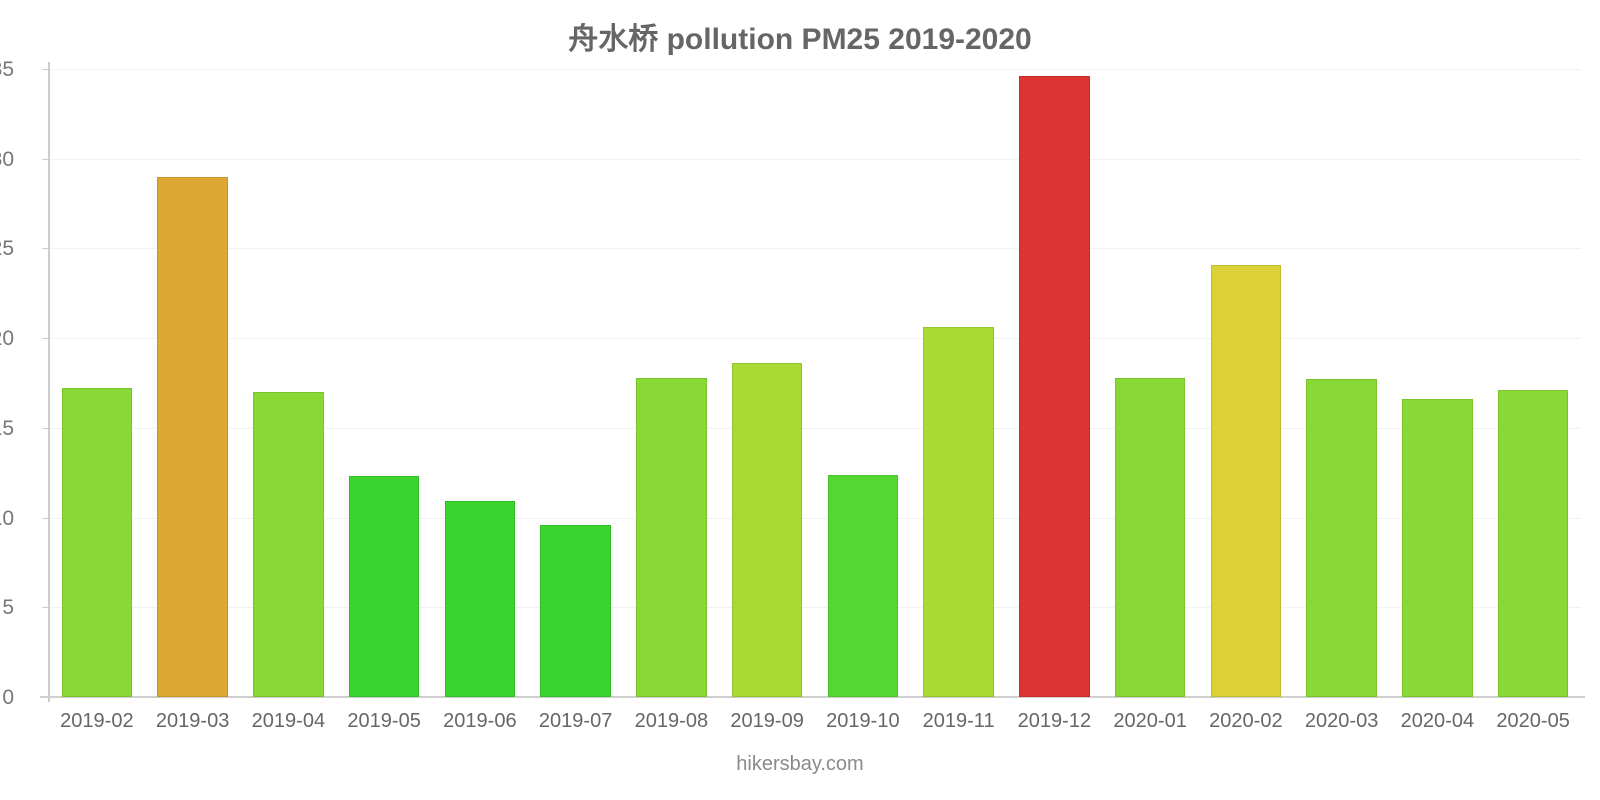 Image resolution: width=1600 pixels, height=800 pixels. Describe the element at coordinates (1437, 721) in the screenshot. I see `x-tick-label: 2020-04` at that location.